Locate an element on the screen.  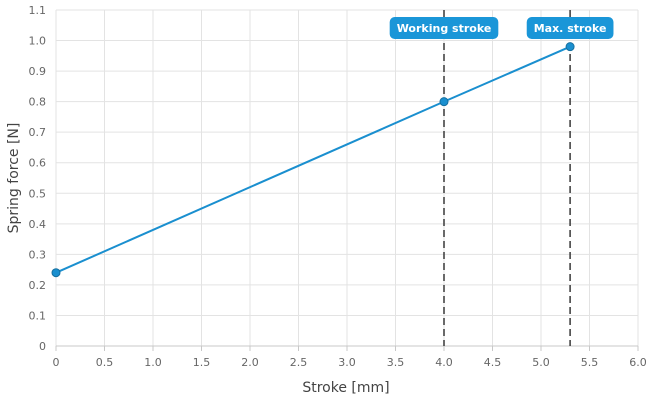
annotation-badge: Max. stroke is located at coordinates (570, 28).